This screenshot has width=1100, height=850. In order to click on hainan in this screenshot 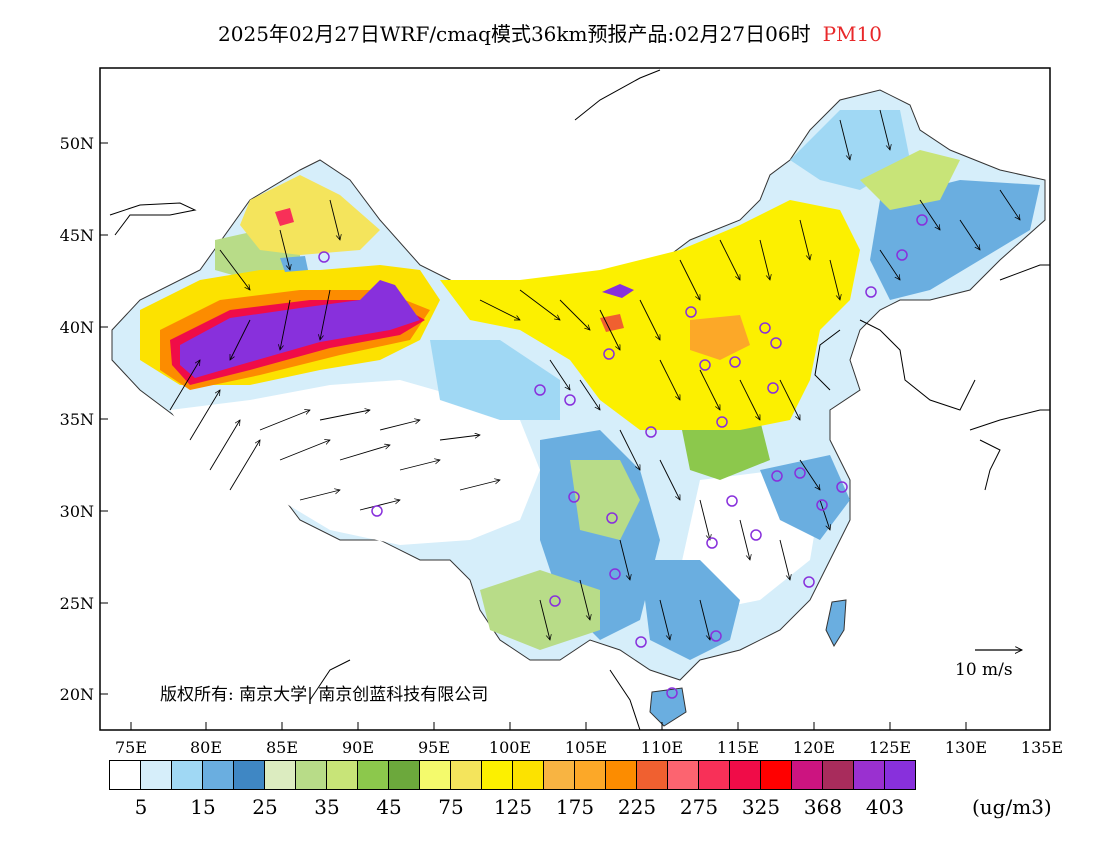, I will do `click(668, 707)`.